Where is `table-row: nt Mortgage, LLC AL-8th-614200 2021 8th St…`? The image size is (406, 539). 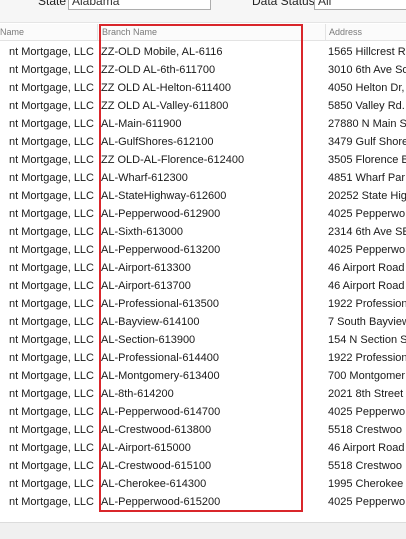 table-row: nt Mortgage, LLC AL-8th-614200 2021 8th St… is located at coordinates (203, 394).